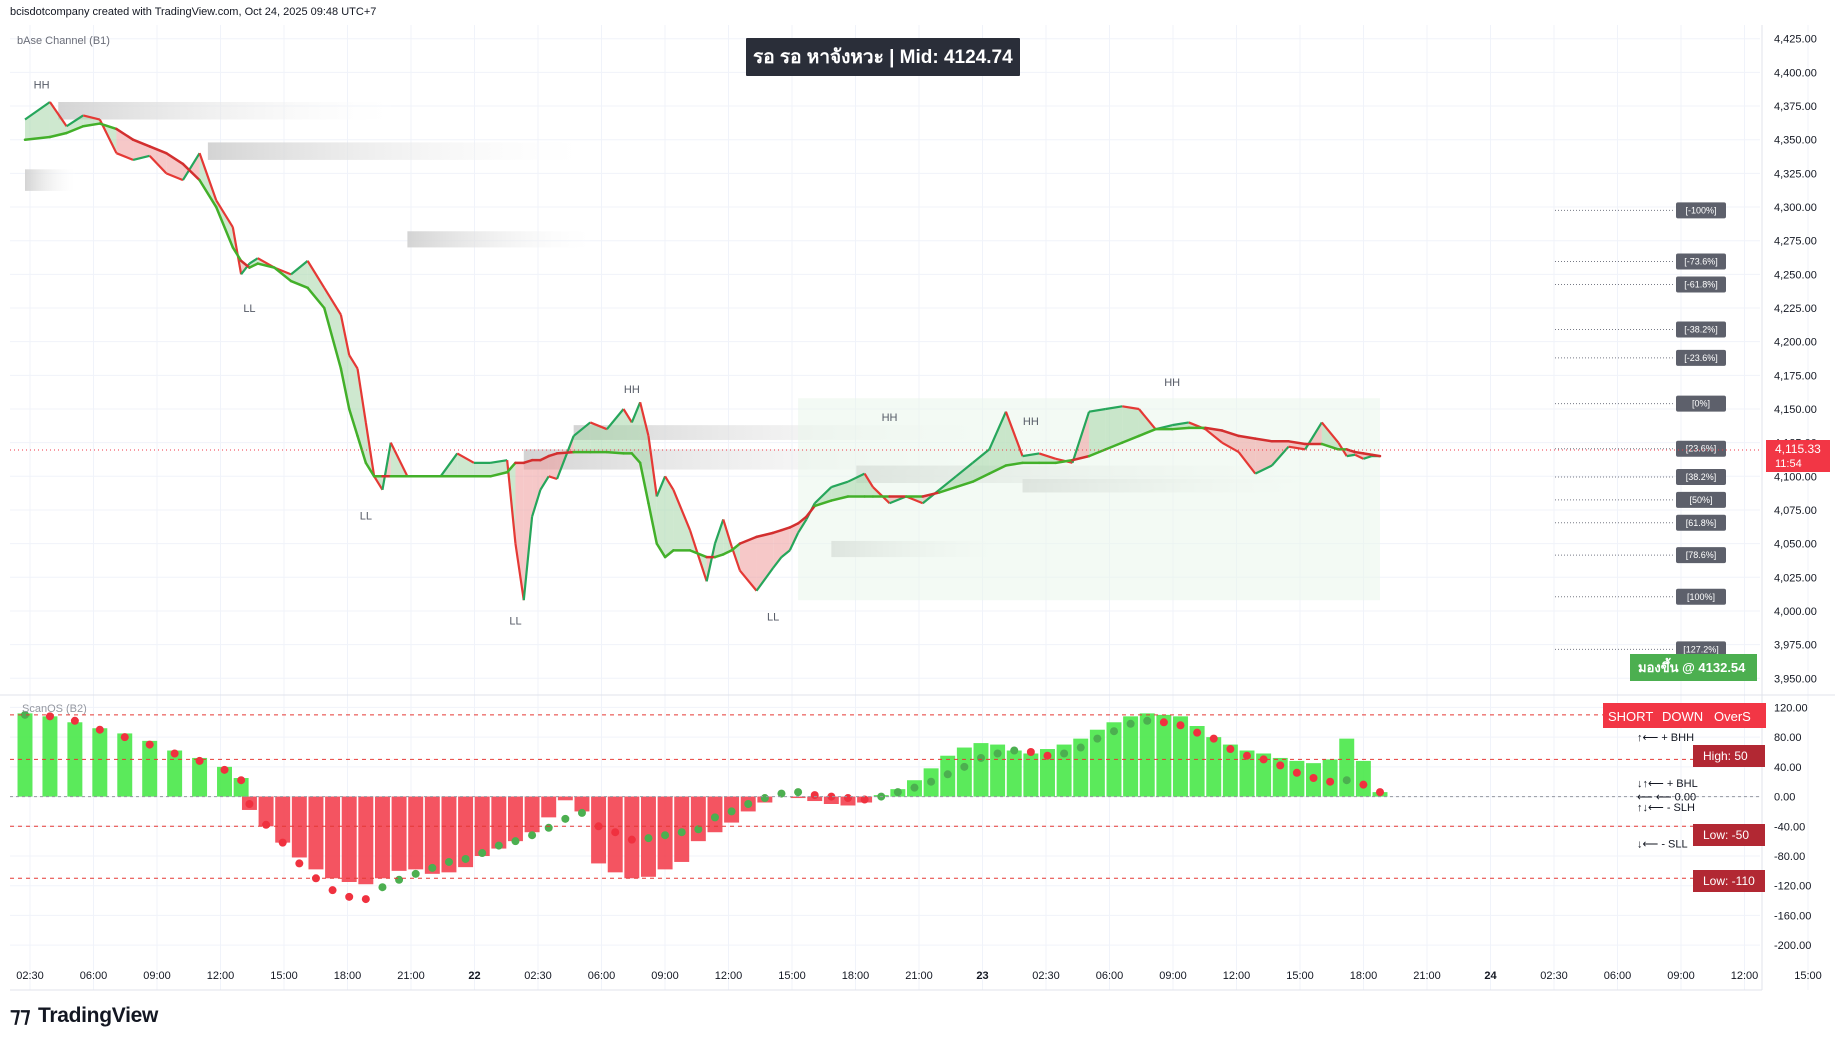  I want to click on signal-label-text: มองขึ้น @ 4132.54, so click(1692, 666).